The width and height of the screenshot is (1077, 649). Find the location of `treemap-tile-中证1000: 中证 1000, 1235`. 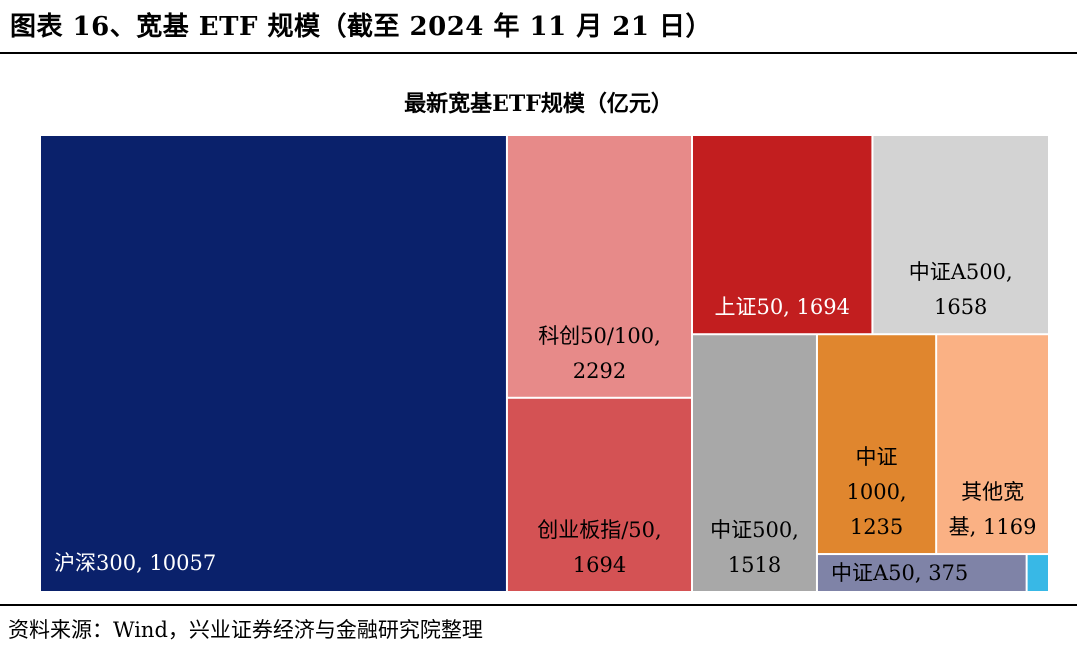

treemap-tile-中证1000: 中证 1000, 1235 is located at coordinates (876, 444).